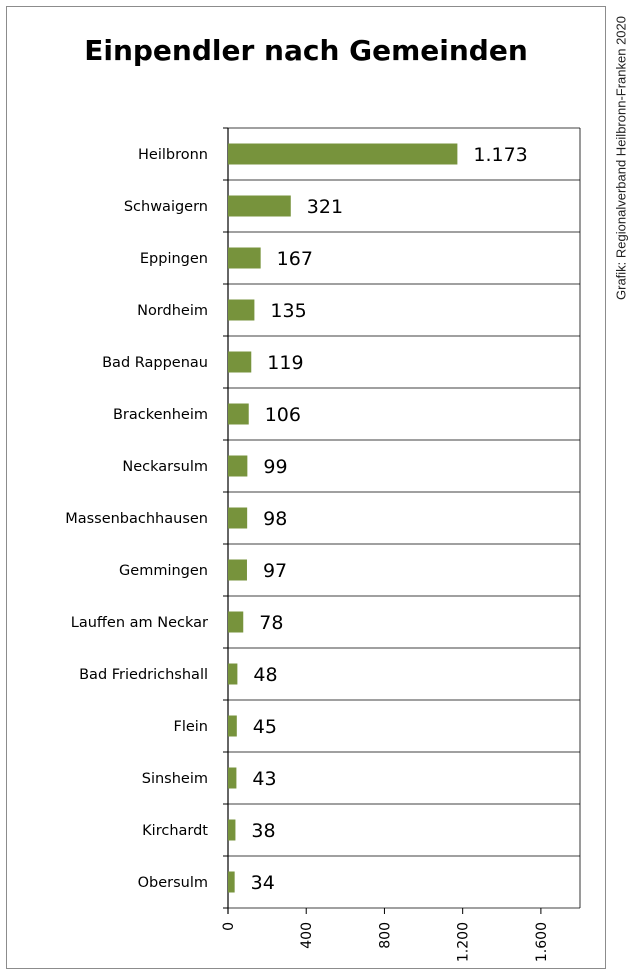  What do you see at coordinates (265, 675) in the screenshot?
I see `data-label: 48` at bounding box center [265, 675].